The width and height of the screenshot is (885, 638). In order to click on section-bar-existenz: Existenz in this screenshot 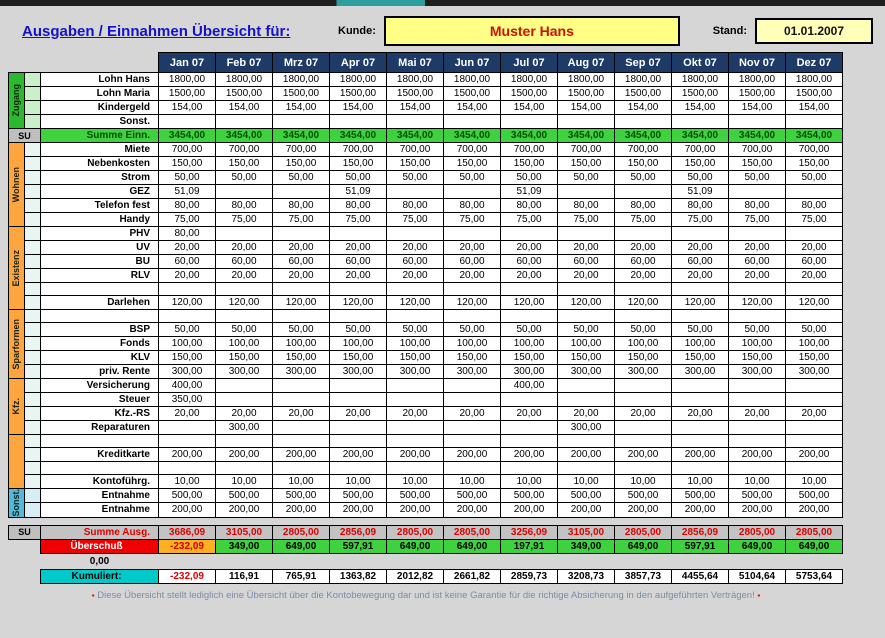, I will do `click(16, 268)`.